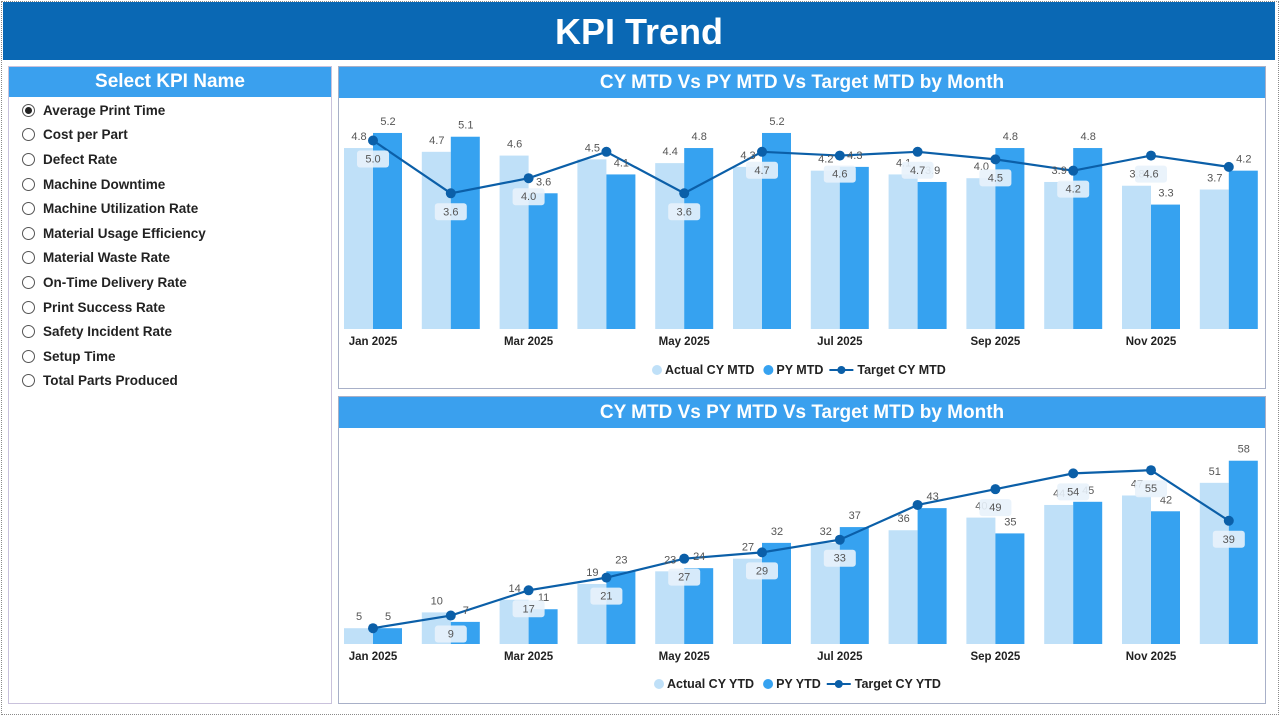 The image size is (1280, 716). Describe the element at coordinates (104, 184) in the screenshot. I see `kpi-option-label: Machine Downtime` at that location.